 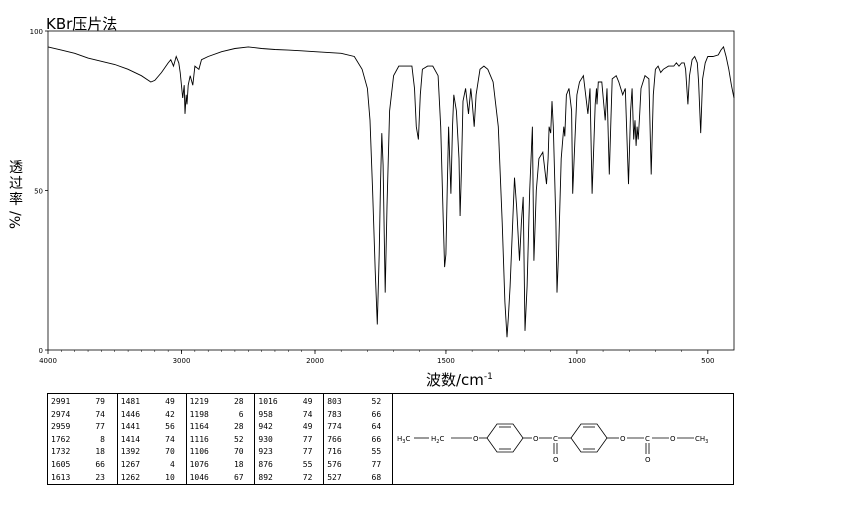 I want to click on peak-table-row: 527 68, so click(x=359, y=478).